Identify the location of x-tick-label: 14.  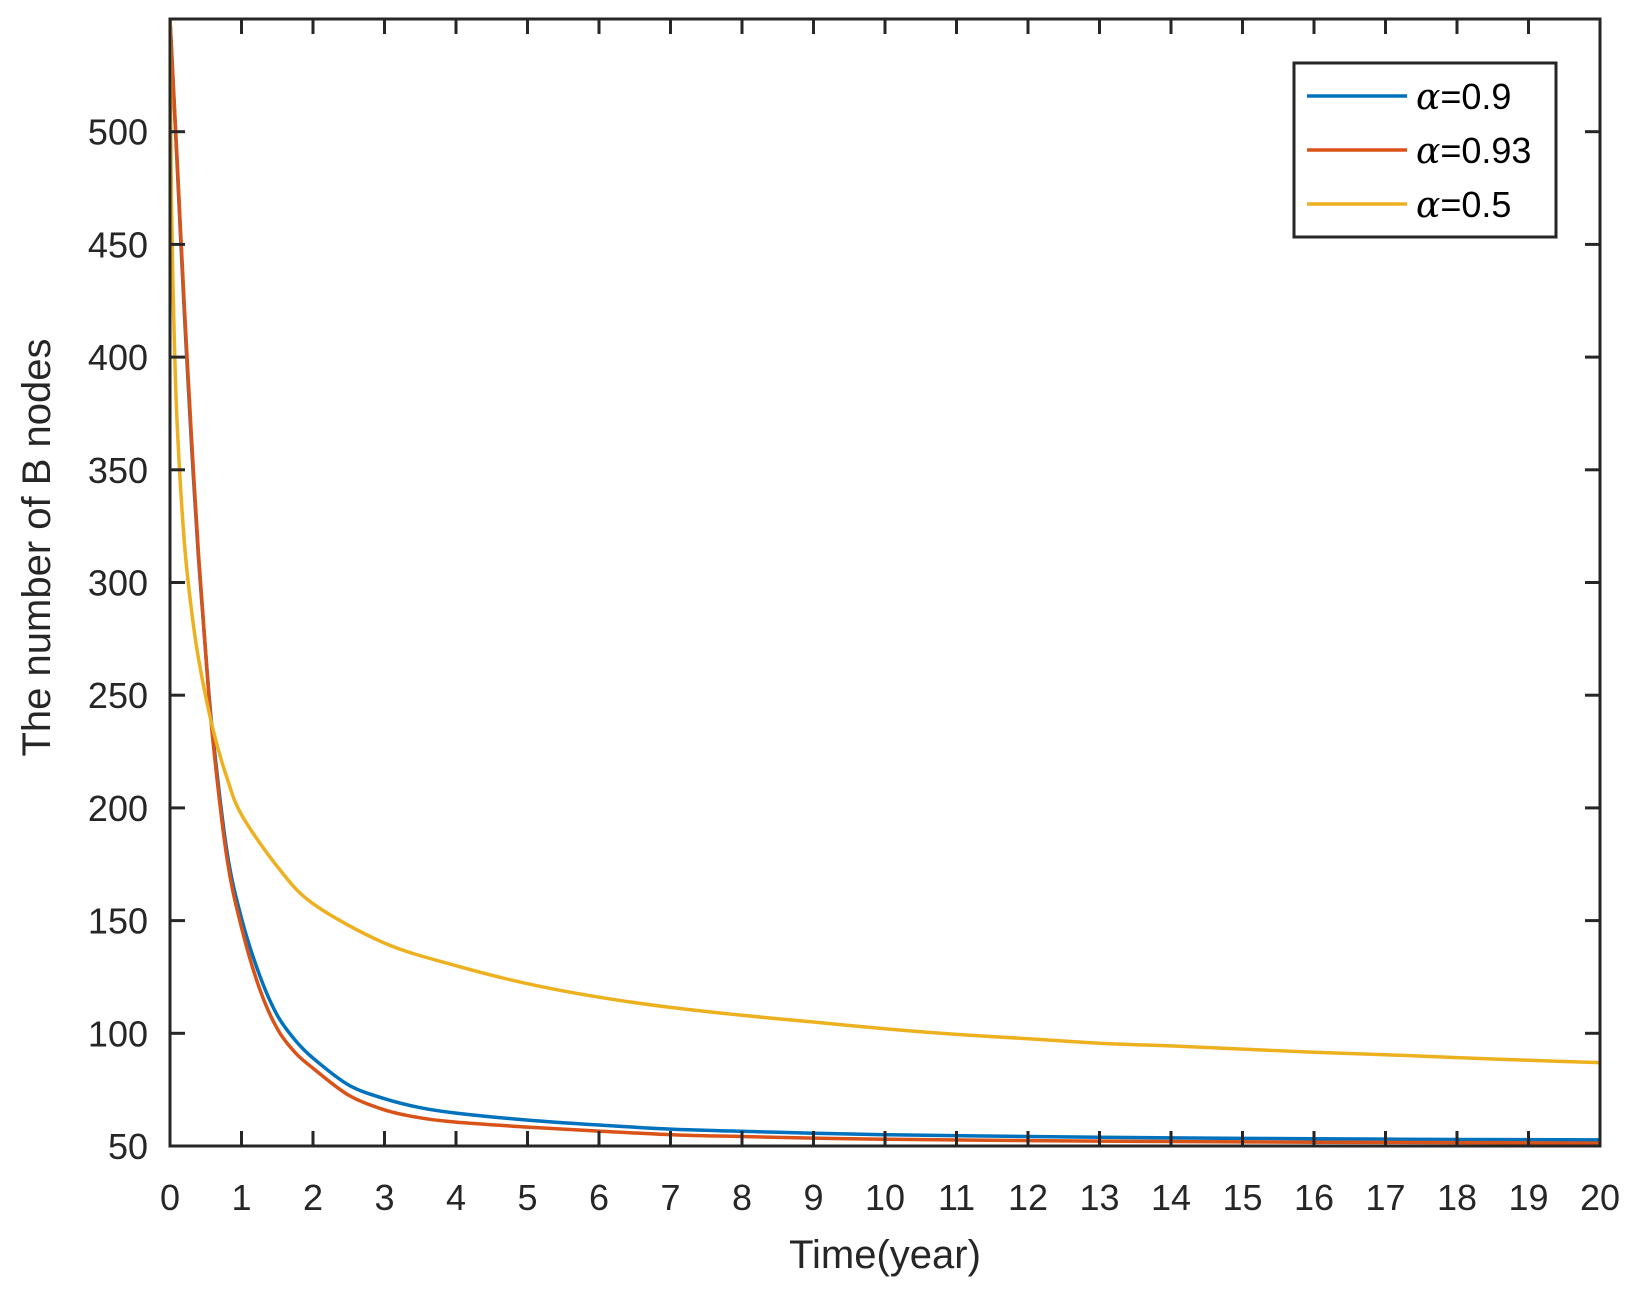
(1171, 1197).